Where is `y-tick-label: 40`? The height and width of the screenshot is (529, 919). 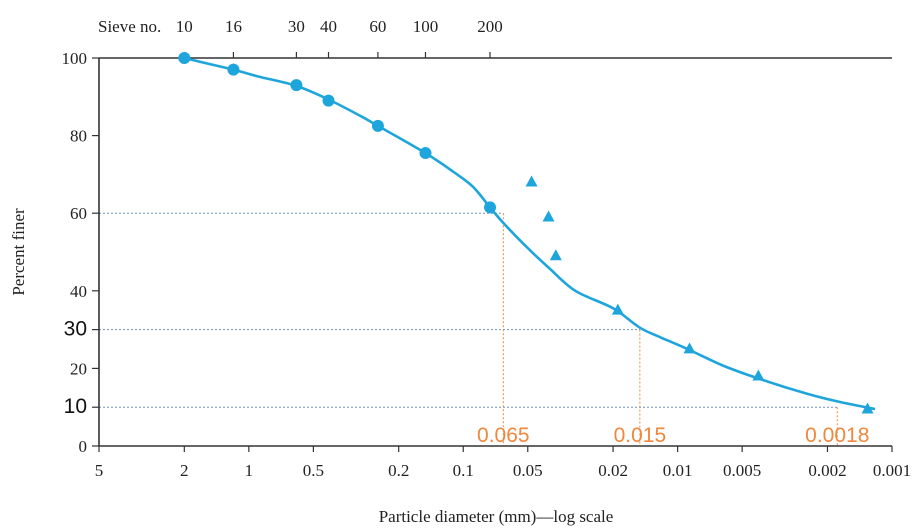
y-tick-label: 40 is located at coordinates (78, 291).